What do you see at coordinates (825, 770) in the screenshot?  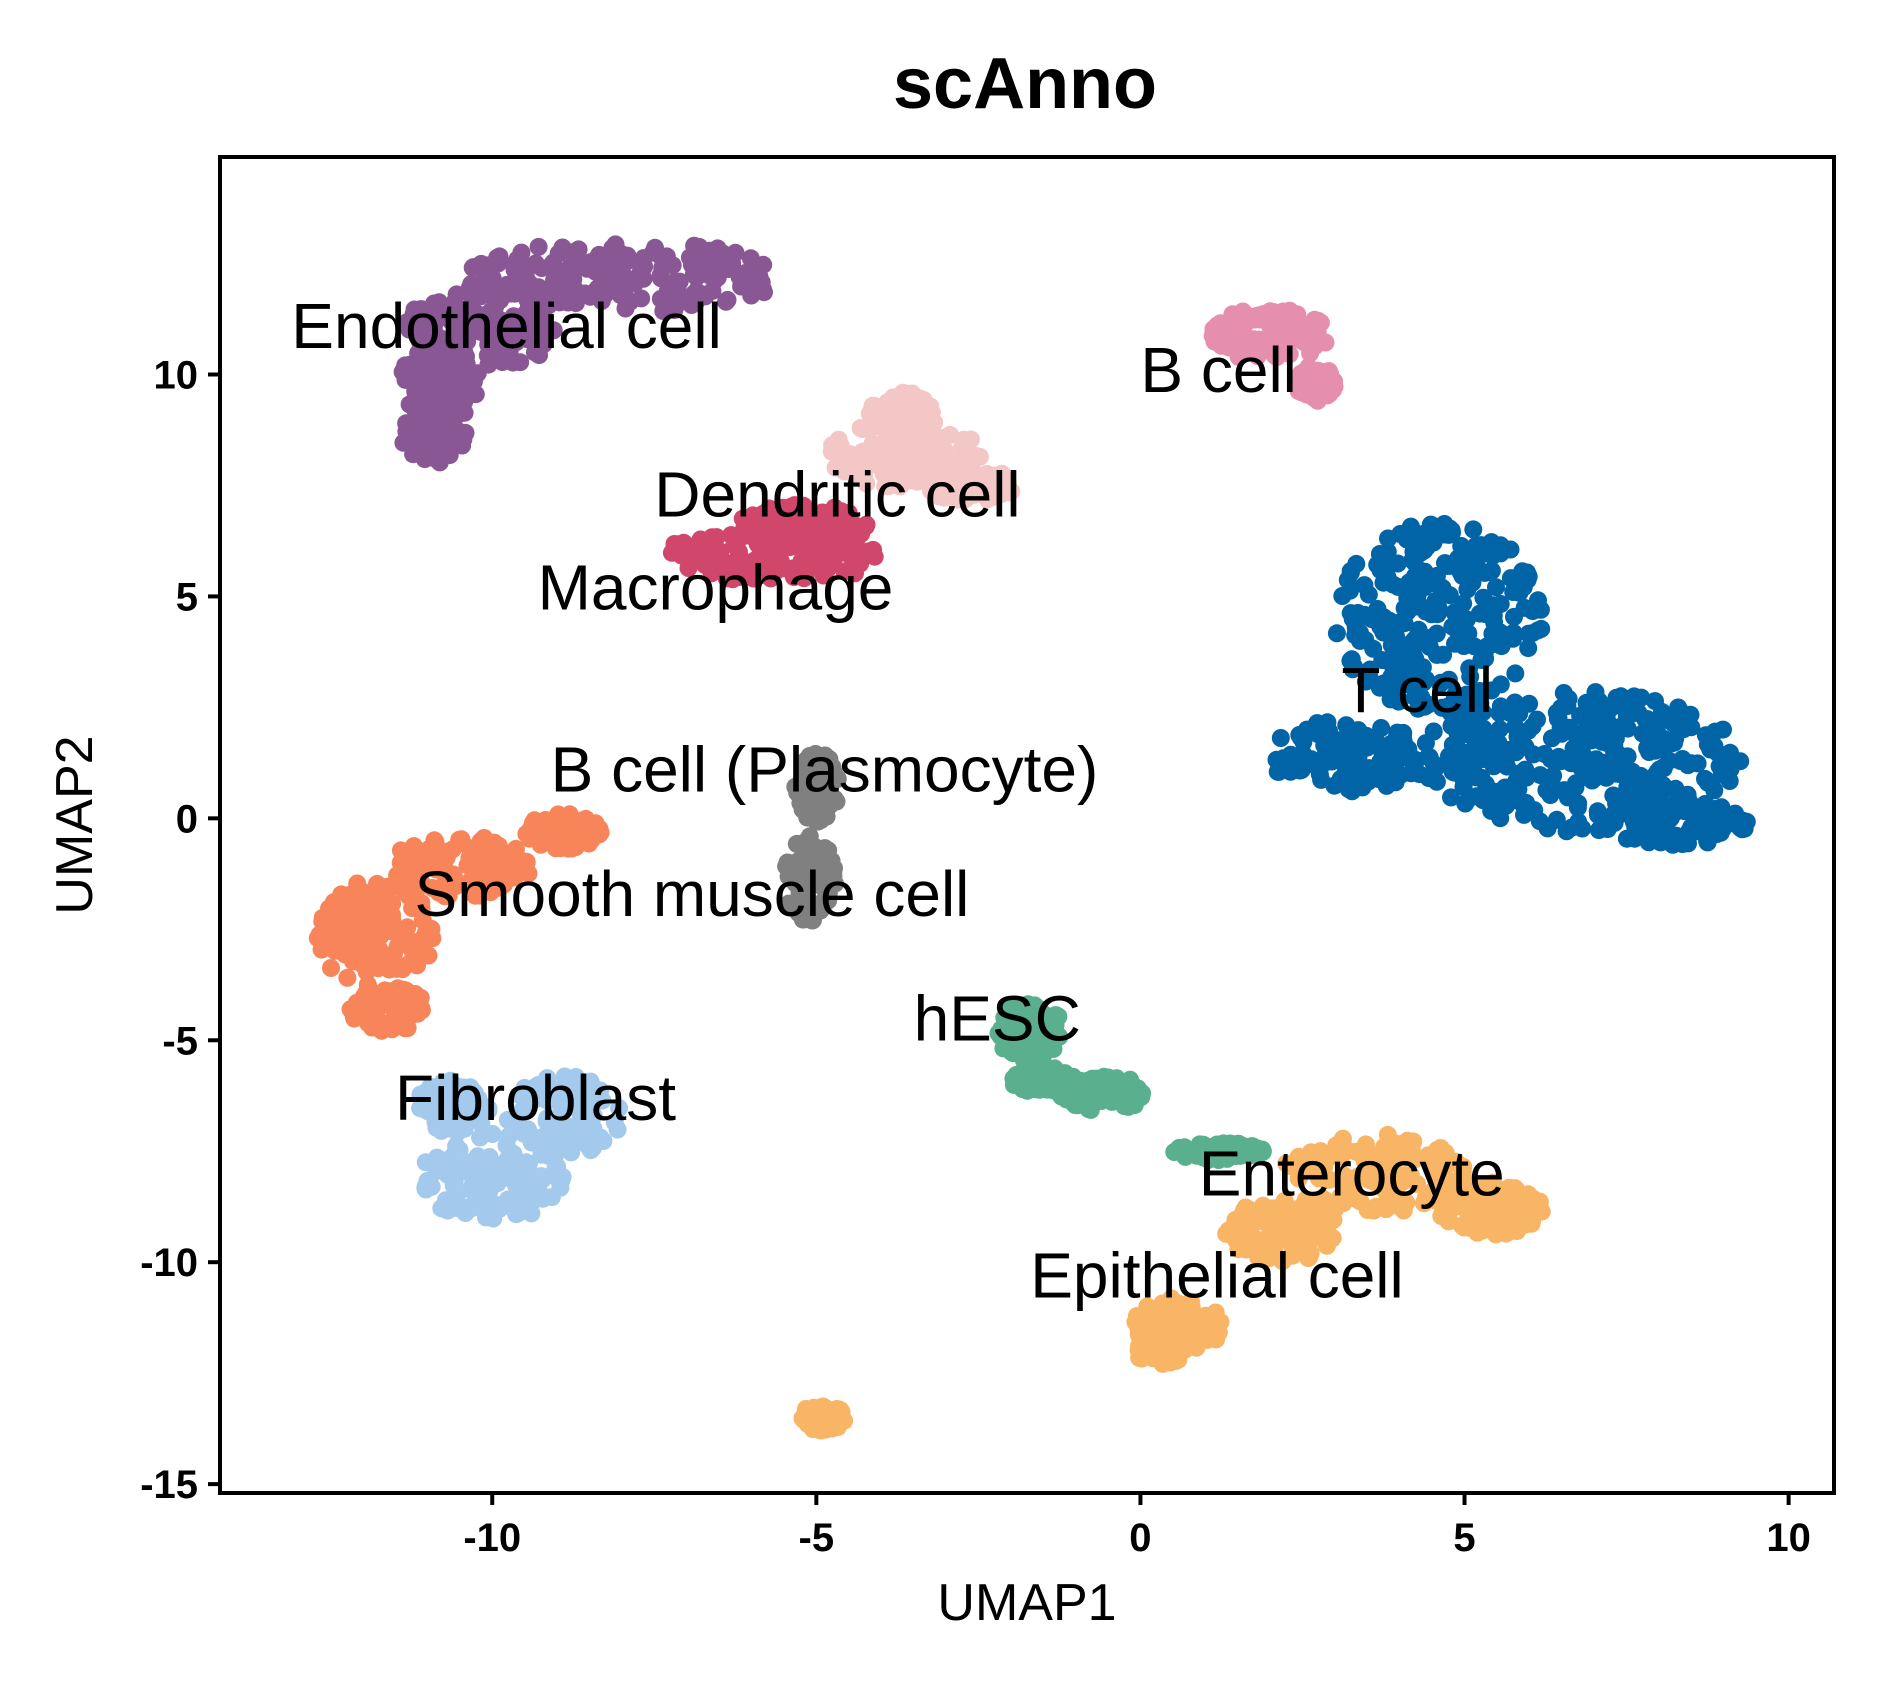 I see `cluster-label: B cell (Plasmocyte)` at bounding box center [825, 770].